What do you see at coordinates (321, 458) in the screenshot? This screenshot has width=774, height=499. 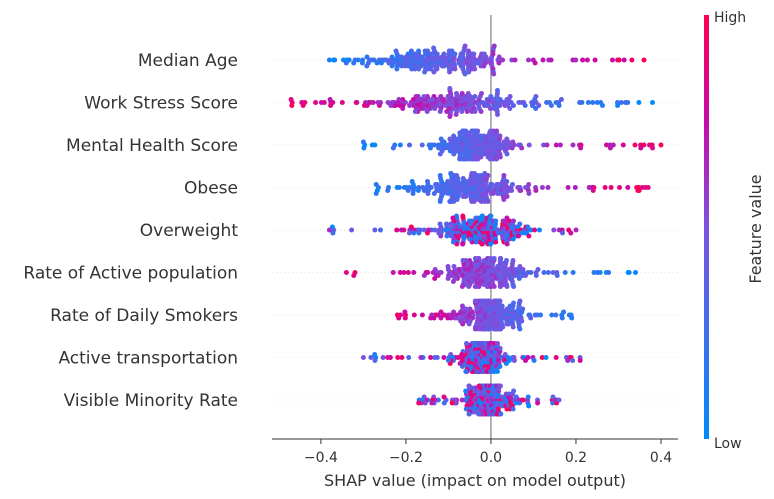 I see `x-tick-label: −0.4` at bounding box center [321, 458].